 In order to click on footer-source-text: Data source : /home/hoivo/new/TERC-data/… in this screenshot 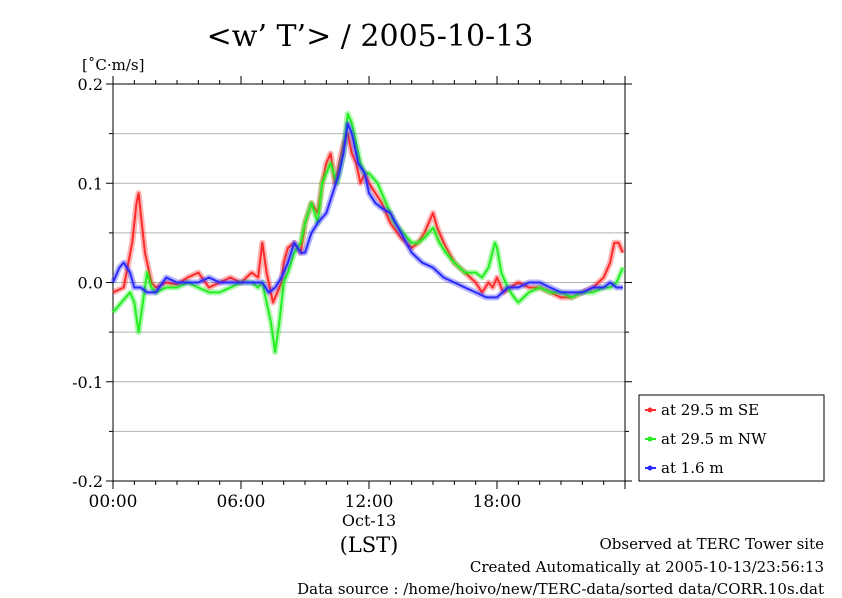, I will do `click(560, 589)`.